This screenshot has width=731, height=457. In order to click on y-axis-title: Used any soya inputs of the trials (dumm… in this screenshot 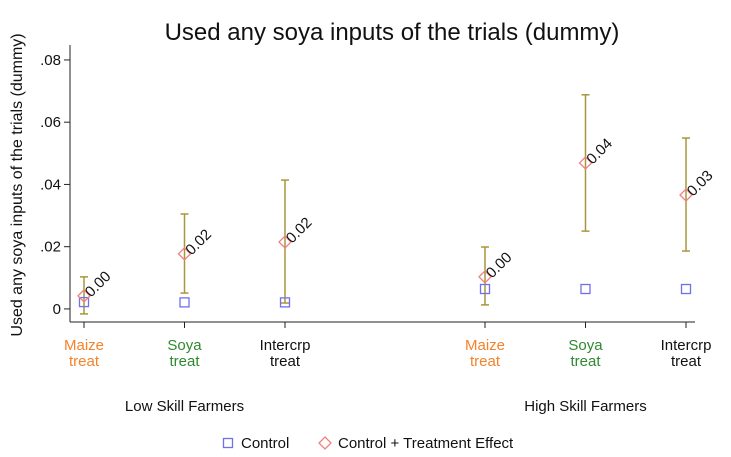, I will do `click(17, 184)`.